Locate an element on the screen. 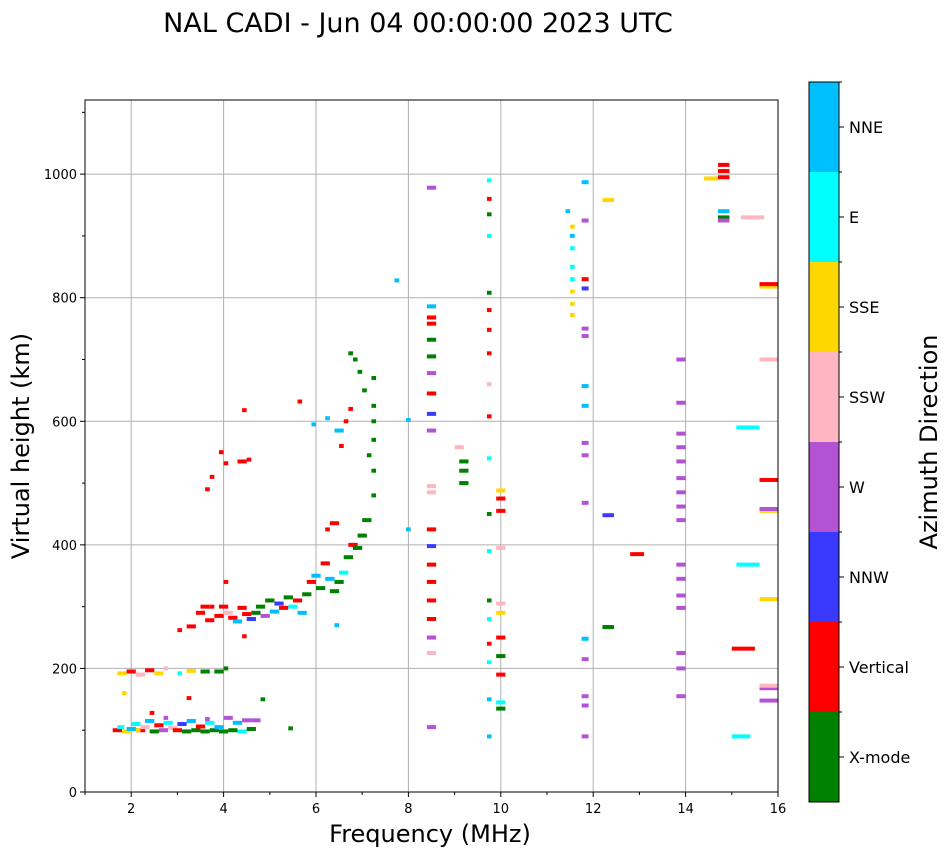 Image resolution: width=951 pixels, height=856 pixels. x-tick-label: 10 is located at coordinates (501, 809).